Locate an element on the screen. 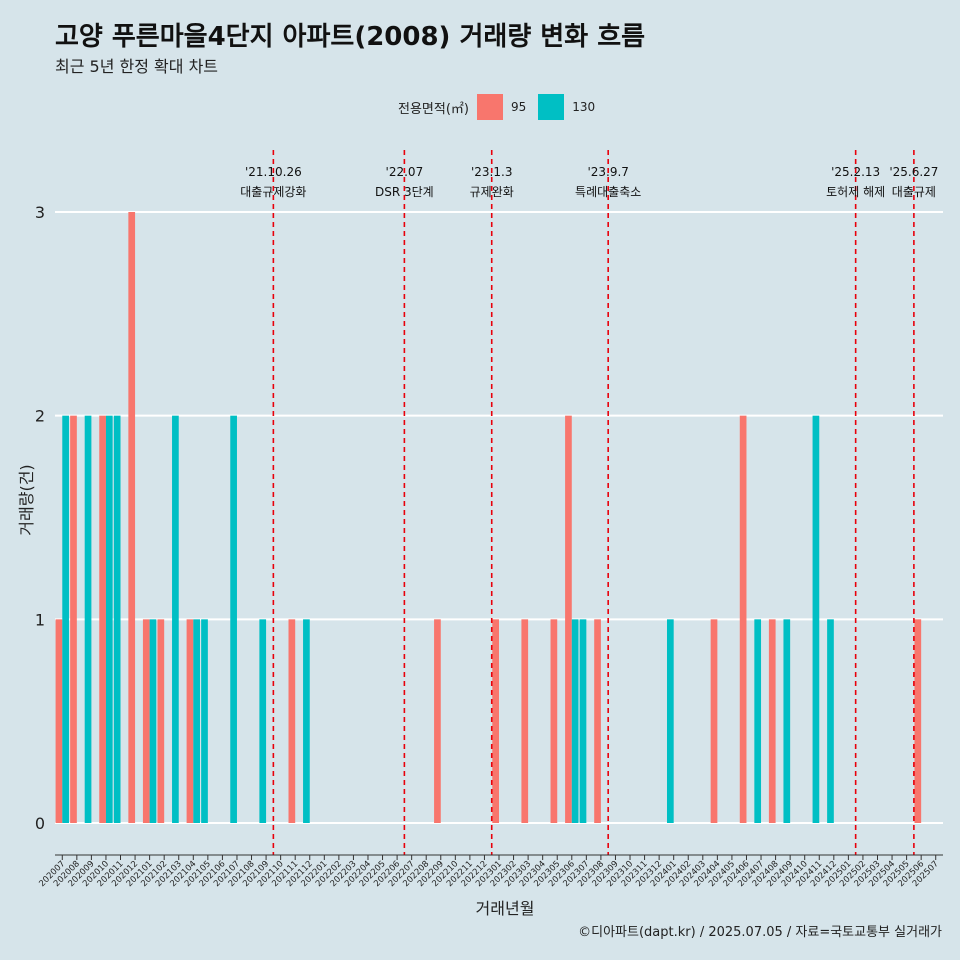 This screenshot has height=960, width=960. chart-title: 고양 푸른마을4단지 아파트(2008) 거래량 변화 흐름 is located at coordinates (350, 37).